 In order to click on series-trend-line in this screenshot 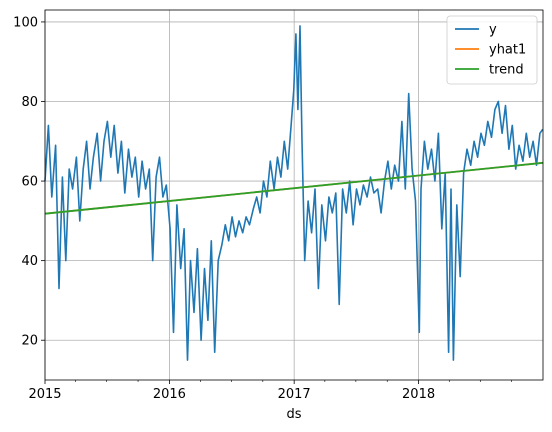, I will do `click(294, 188)`.